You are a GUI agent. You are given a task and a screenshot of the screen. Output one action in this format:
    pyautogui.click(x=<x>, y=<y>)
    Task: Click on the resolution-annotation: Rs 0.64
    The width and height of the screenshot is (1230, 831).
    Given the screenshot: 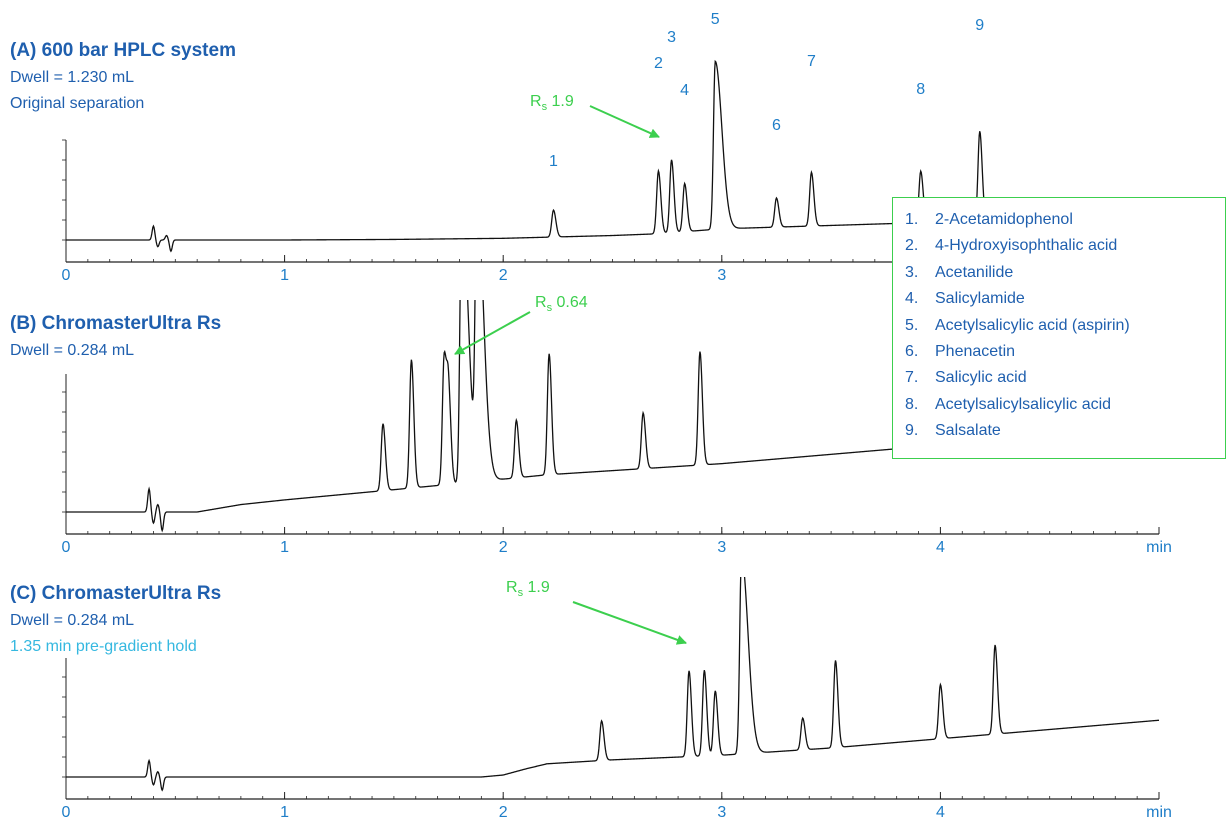 What is the action you would take?
    pyautogui.click(x=561, y=304)
    